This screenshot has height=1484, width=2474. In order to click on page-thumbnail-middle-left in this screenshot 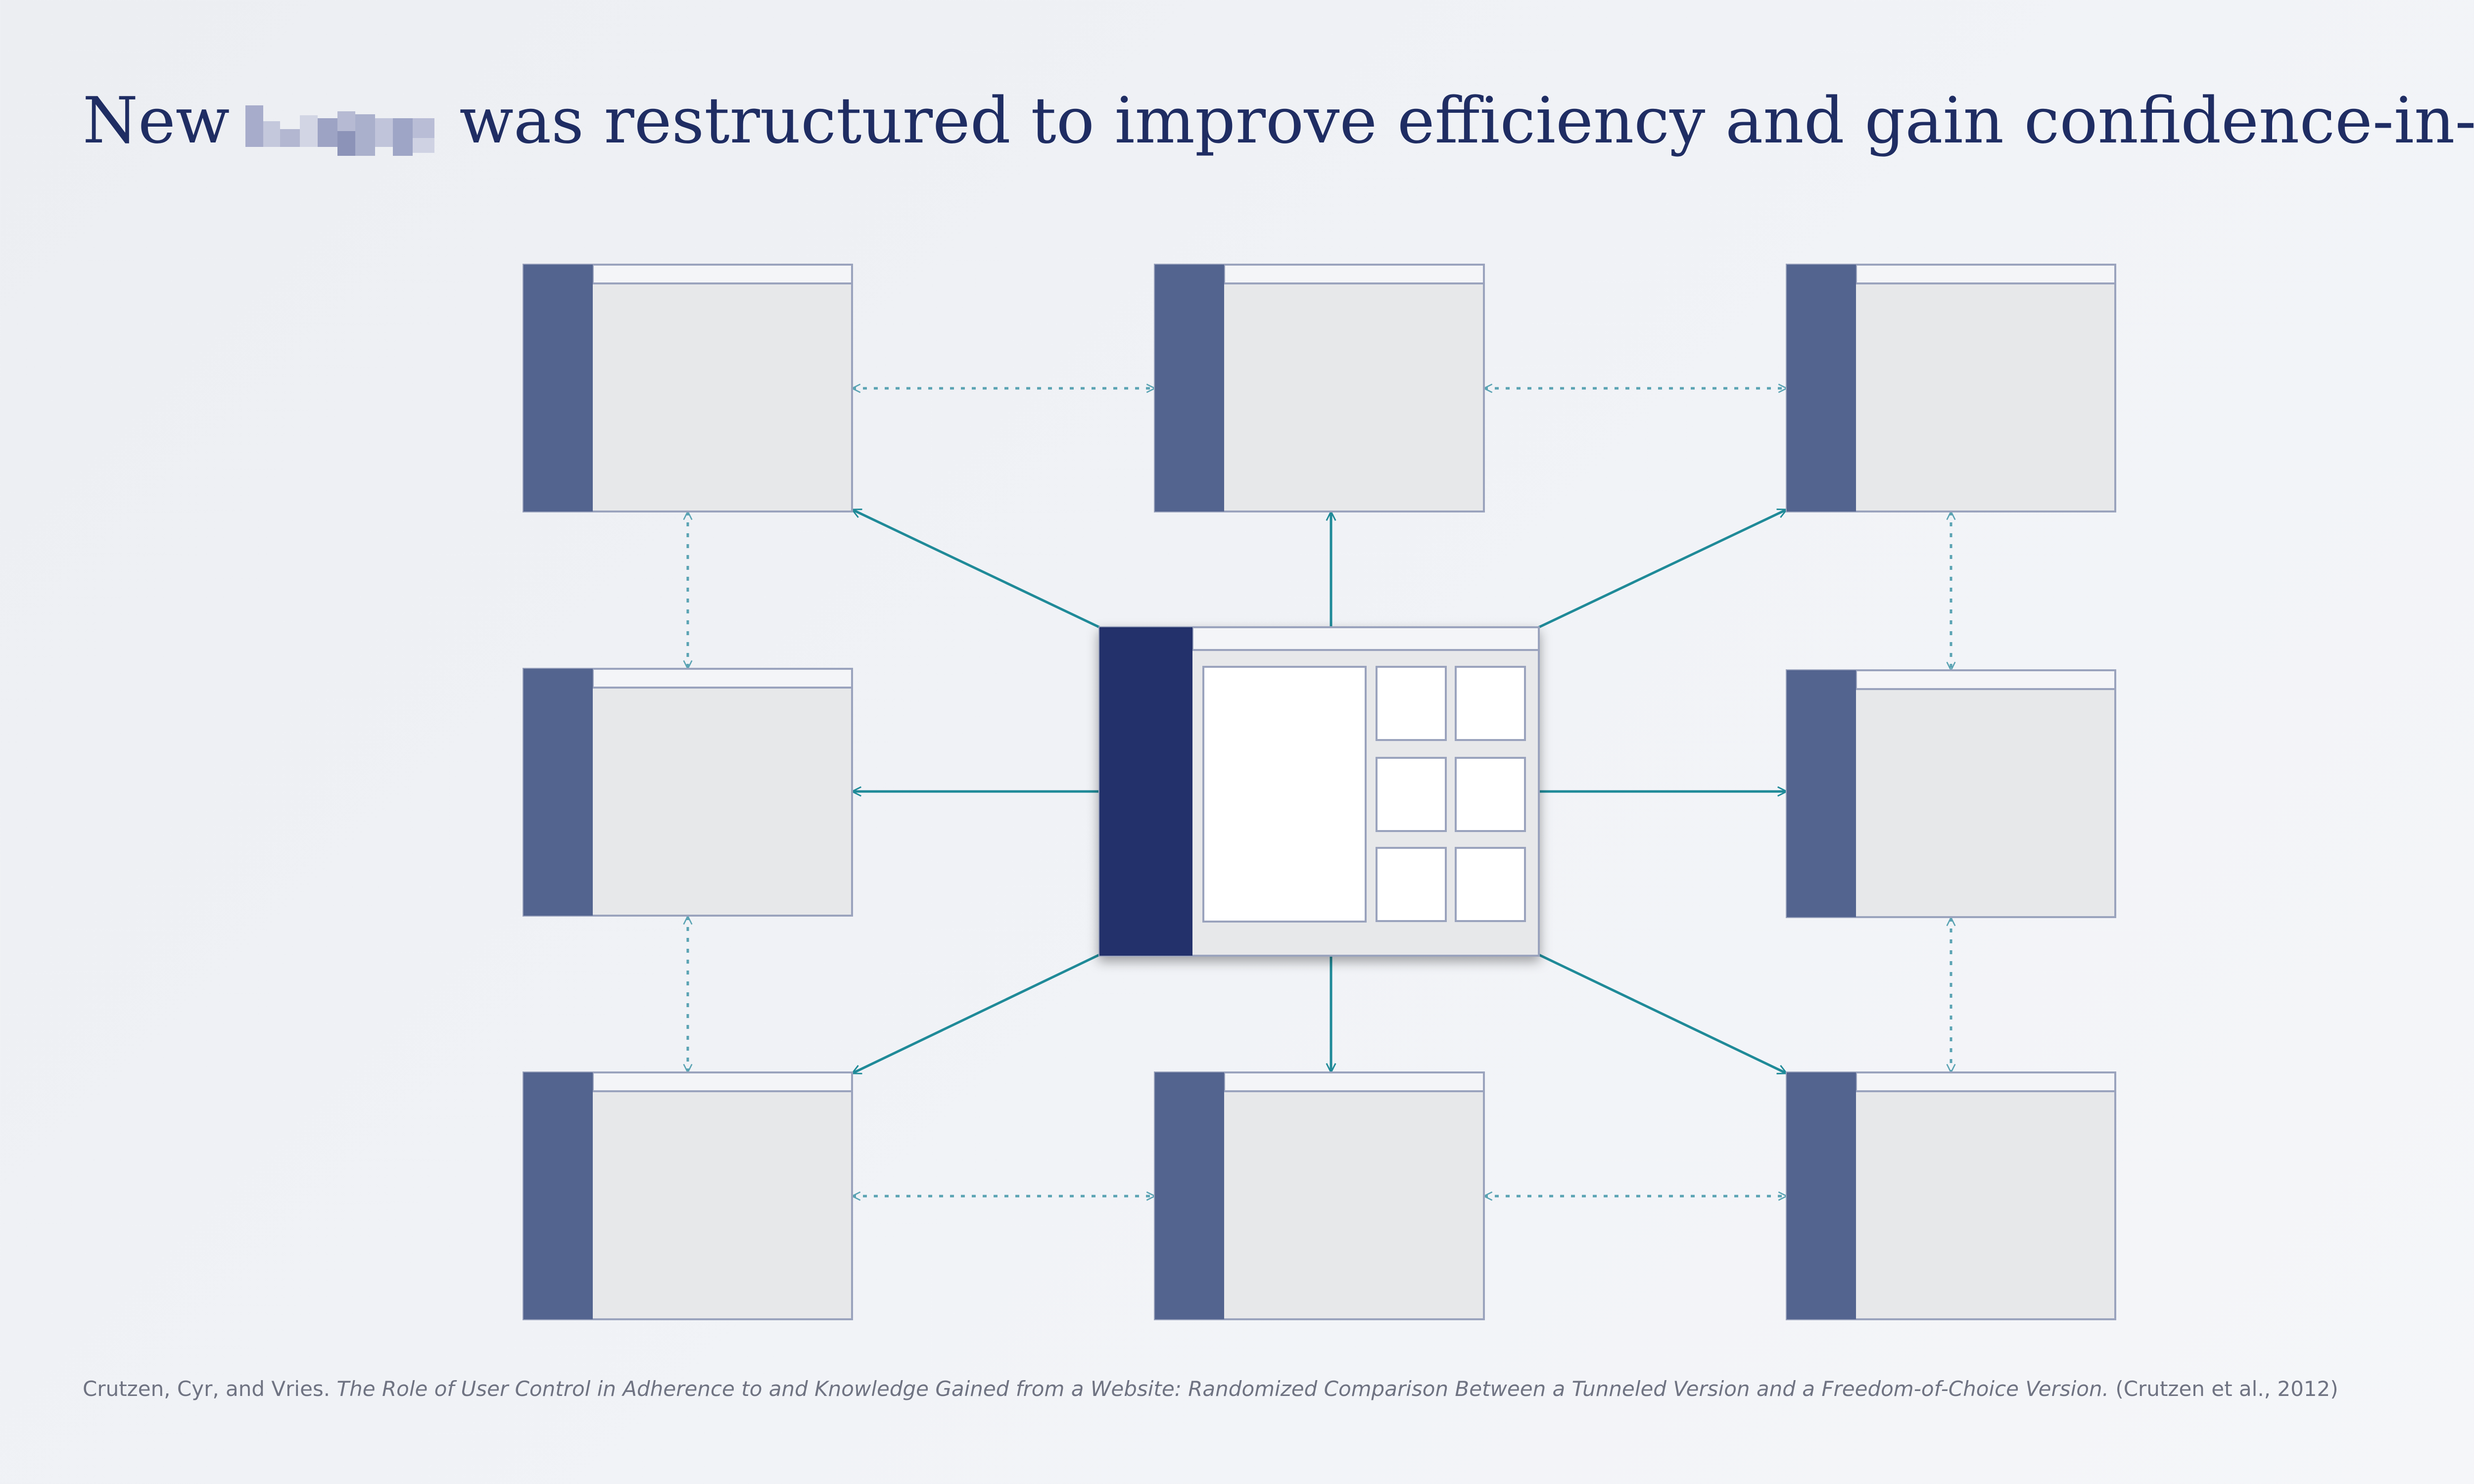, I will do `click(688, 792)`.